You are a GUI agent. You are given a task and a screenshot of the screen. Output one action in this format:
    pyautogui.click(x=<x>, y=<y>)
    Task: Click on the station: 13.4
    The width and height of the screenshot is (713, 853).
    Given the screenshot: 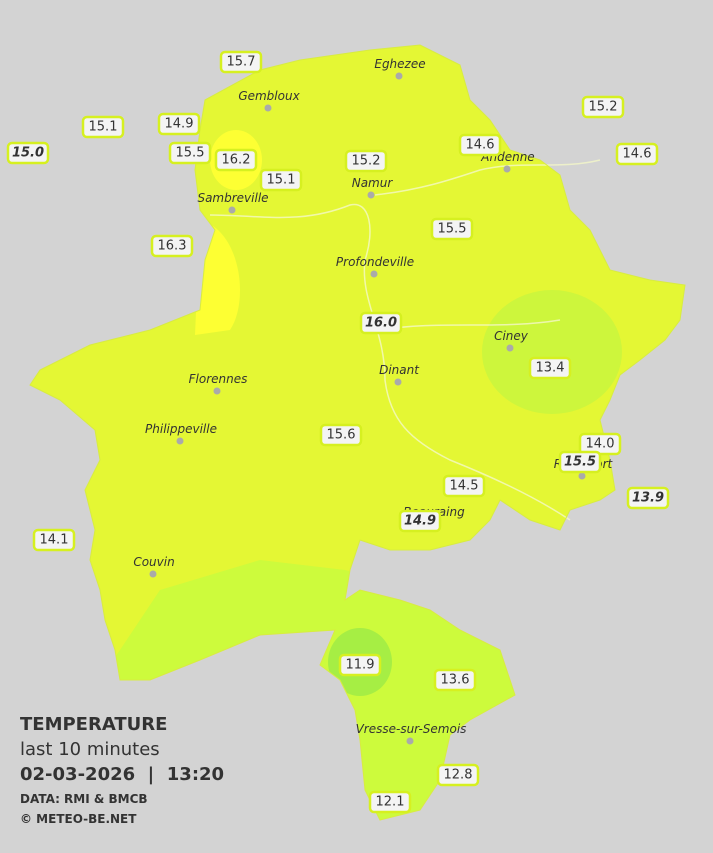 What is the action you would take?
    pyautogui.click(x=550, y=368)
    